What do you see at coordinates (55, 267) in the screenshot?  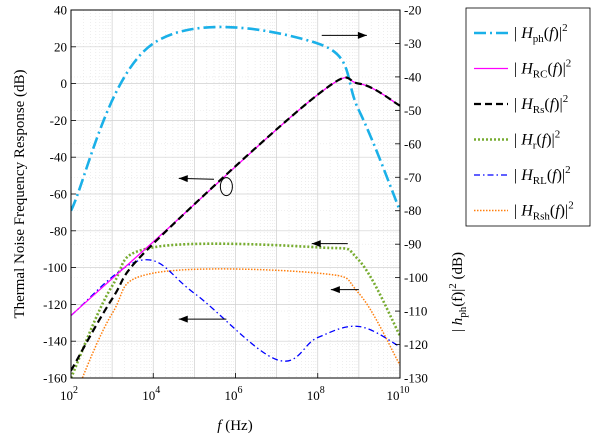 I see `y-tick-label-left: -100` at bounding box center [55, 267].